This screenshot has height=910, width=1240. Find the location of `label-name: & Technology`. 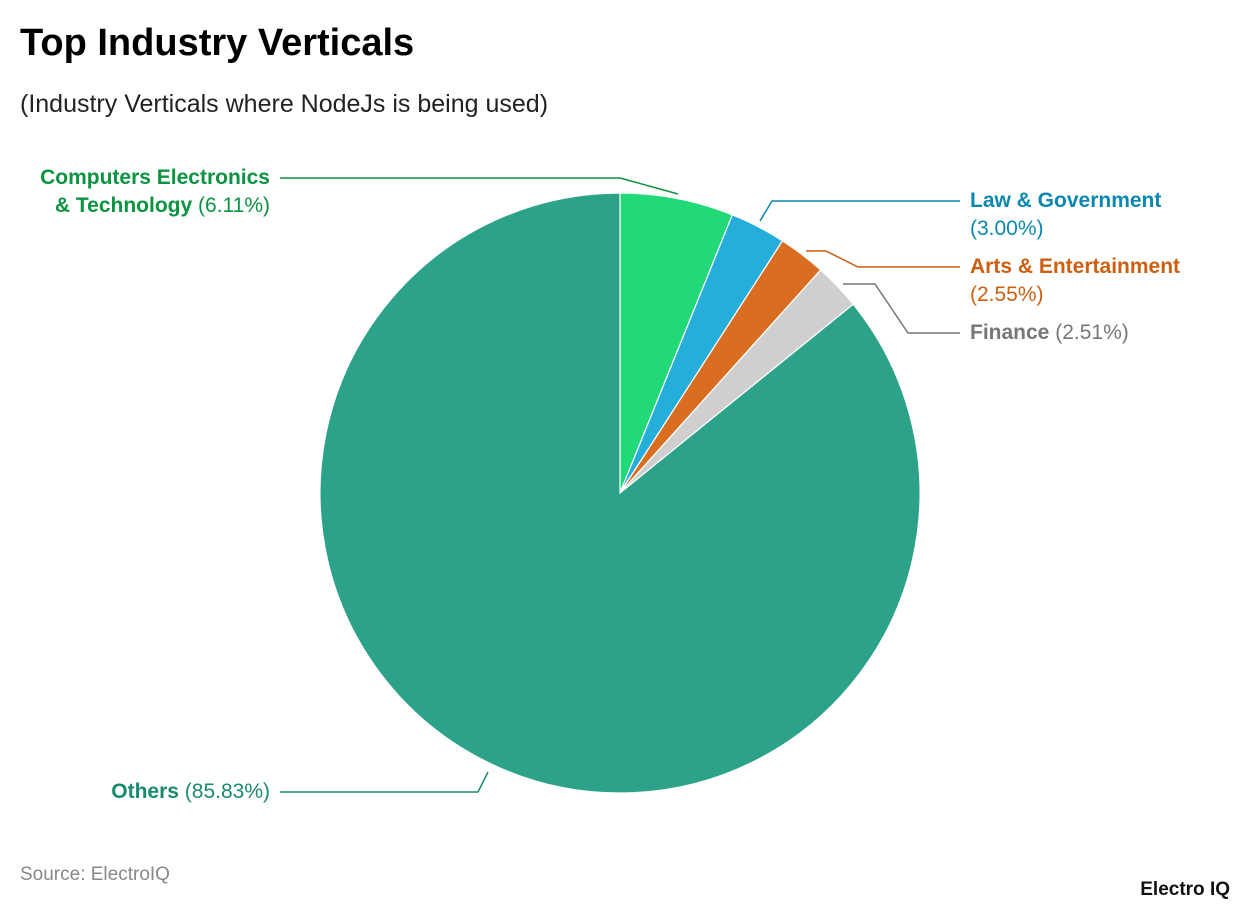

label-name: & Technology is located at coordinates (123, 205).